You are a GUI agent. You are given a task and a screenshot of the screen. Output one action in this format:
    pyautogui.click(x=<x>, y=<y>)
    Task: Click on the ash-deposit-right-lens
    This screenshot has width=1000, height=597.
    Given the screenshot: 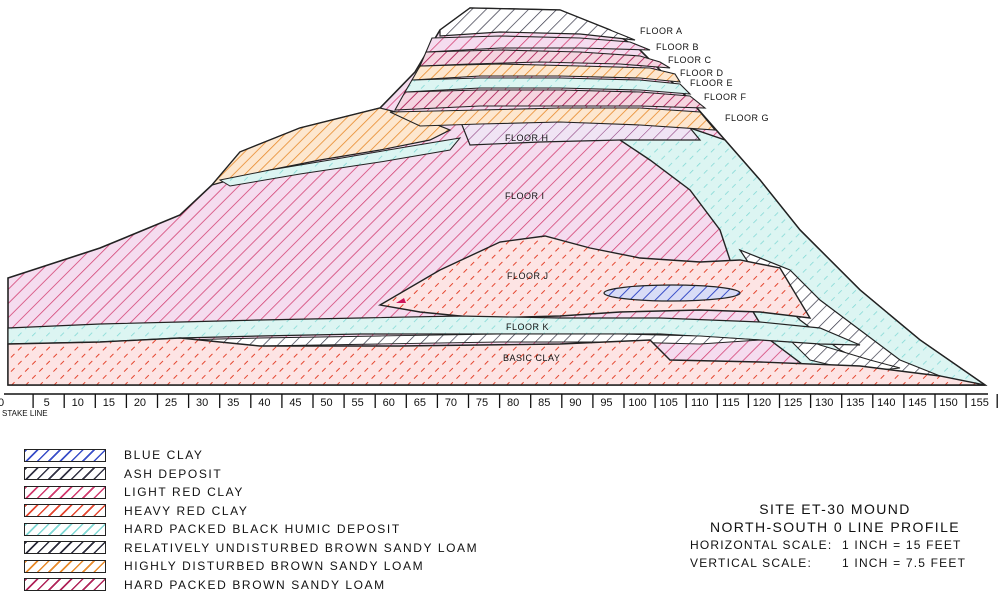 What is the action you would take?
    pyautogui.click(x=840, y=351)
    